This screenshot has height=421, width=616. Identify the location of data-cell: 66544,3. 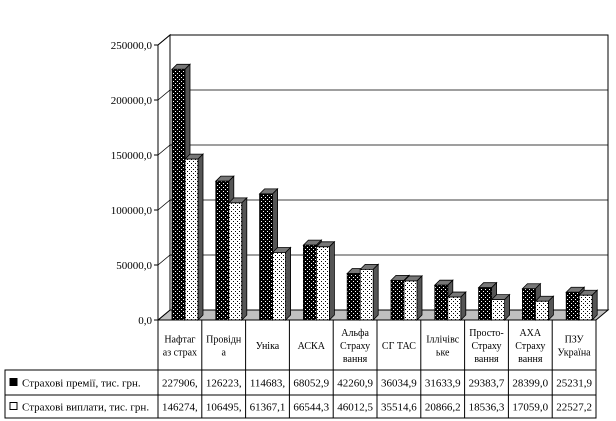
(311, 408).